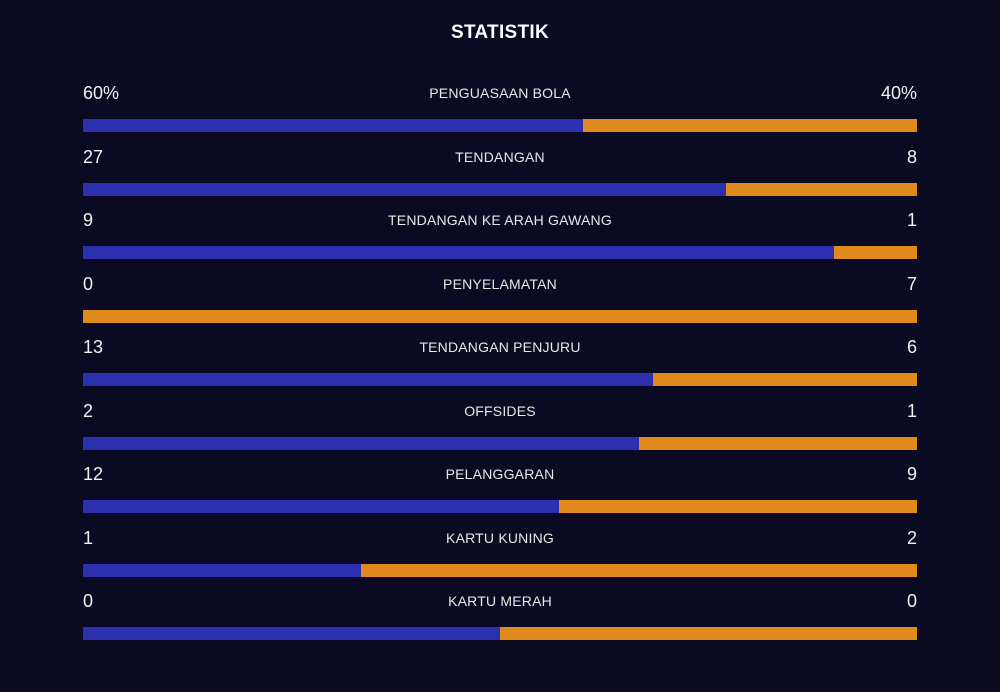 The height and width of the screenshot is (692, 1000). I want to click on stat-label: PELANGGARAN, so click(500, 474).